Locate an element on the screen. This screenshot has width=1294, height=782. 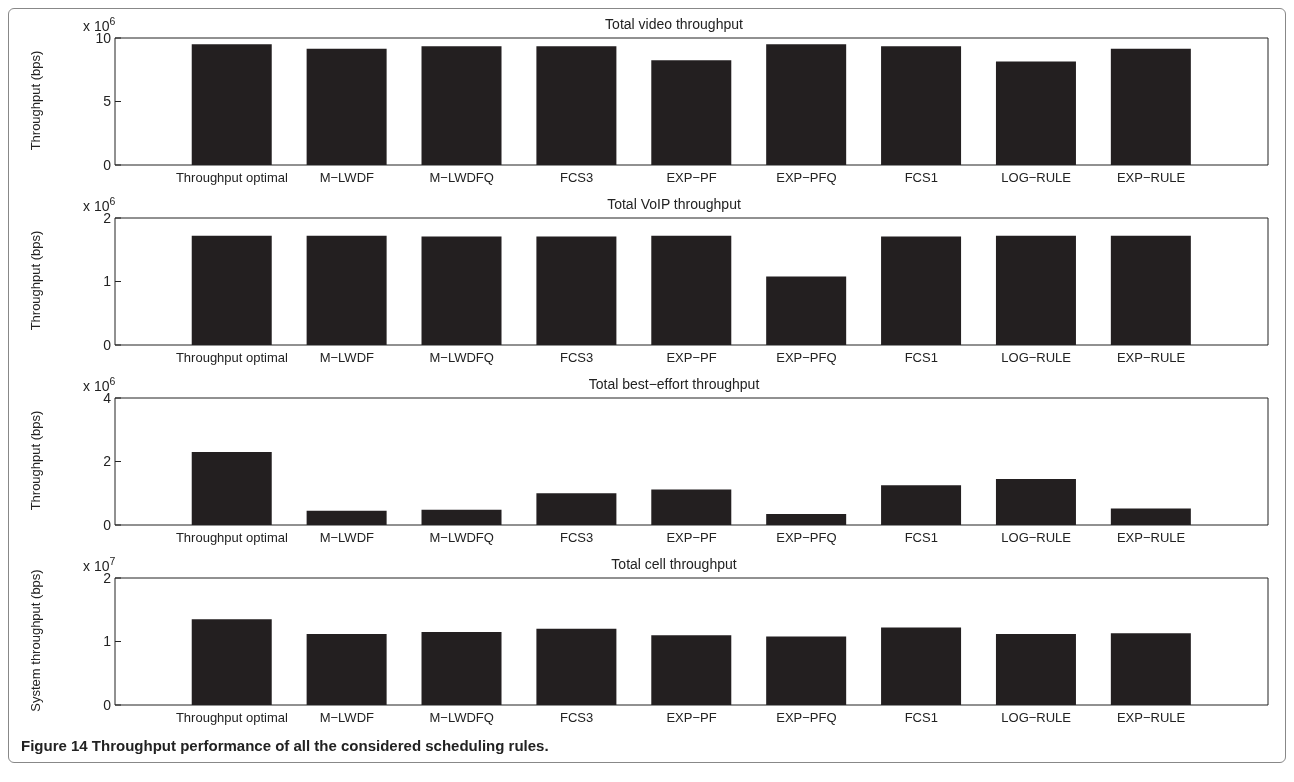
chart-title: Total video throughput is located at coordinates (674, 24).